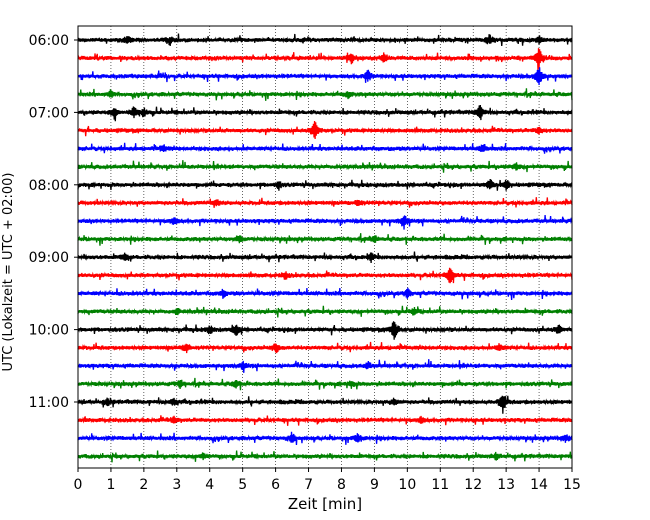 The image size is (650, 520). Describe the element at coordinates (49, 403) in the screenshot. I see `y-tick-label-11:00: 11:00` at that location.